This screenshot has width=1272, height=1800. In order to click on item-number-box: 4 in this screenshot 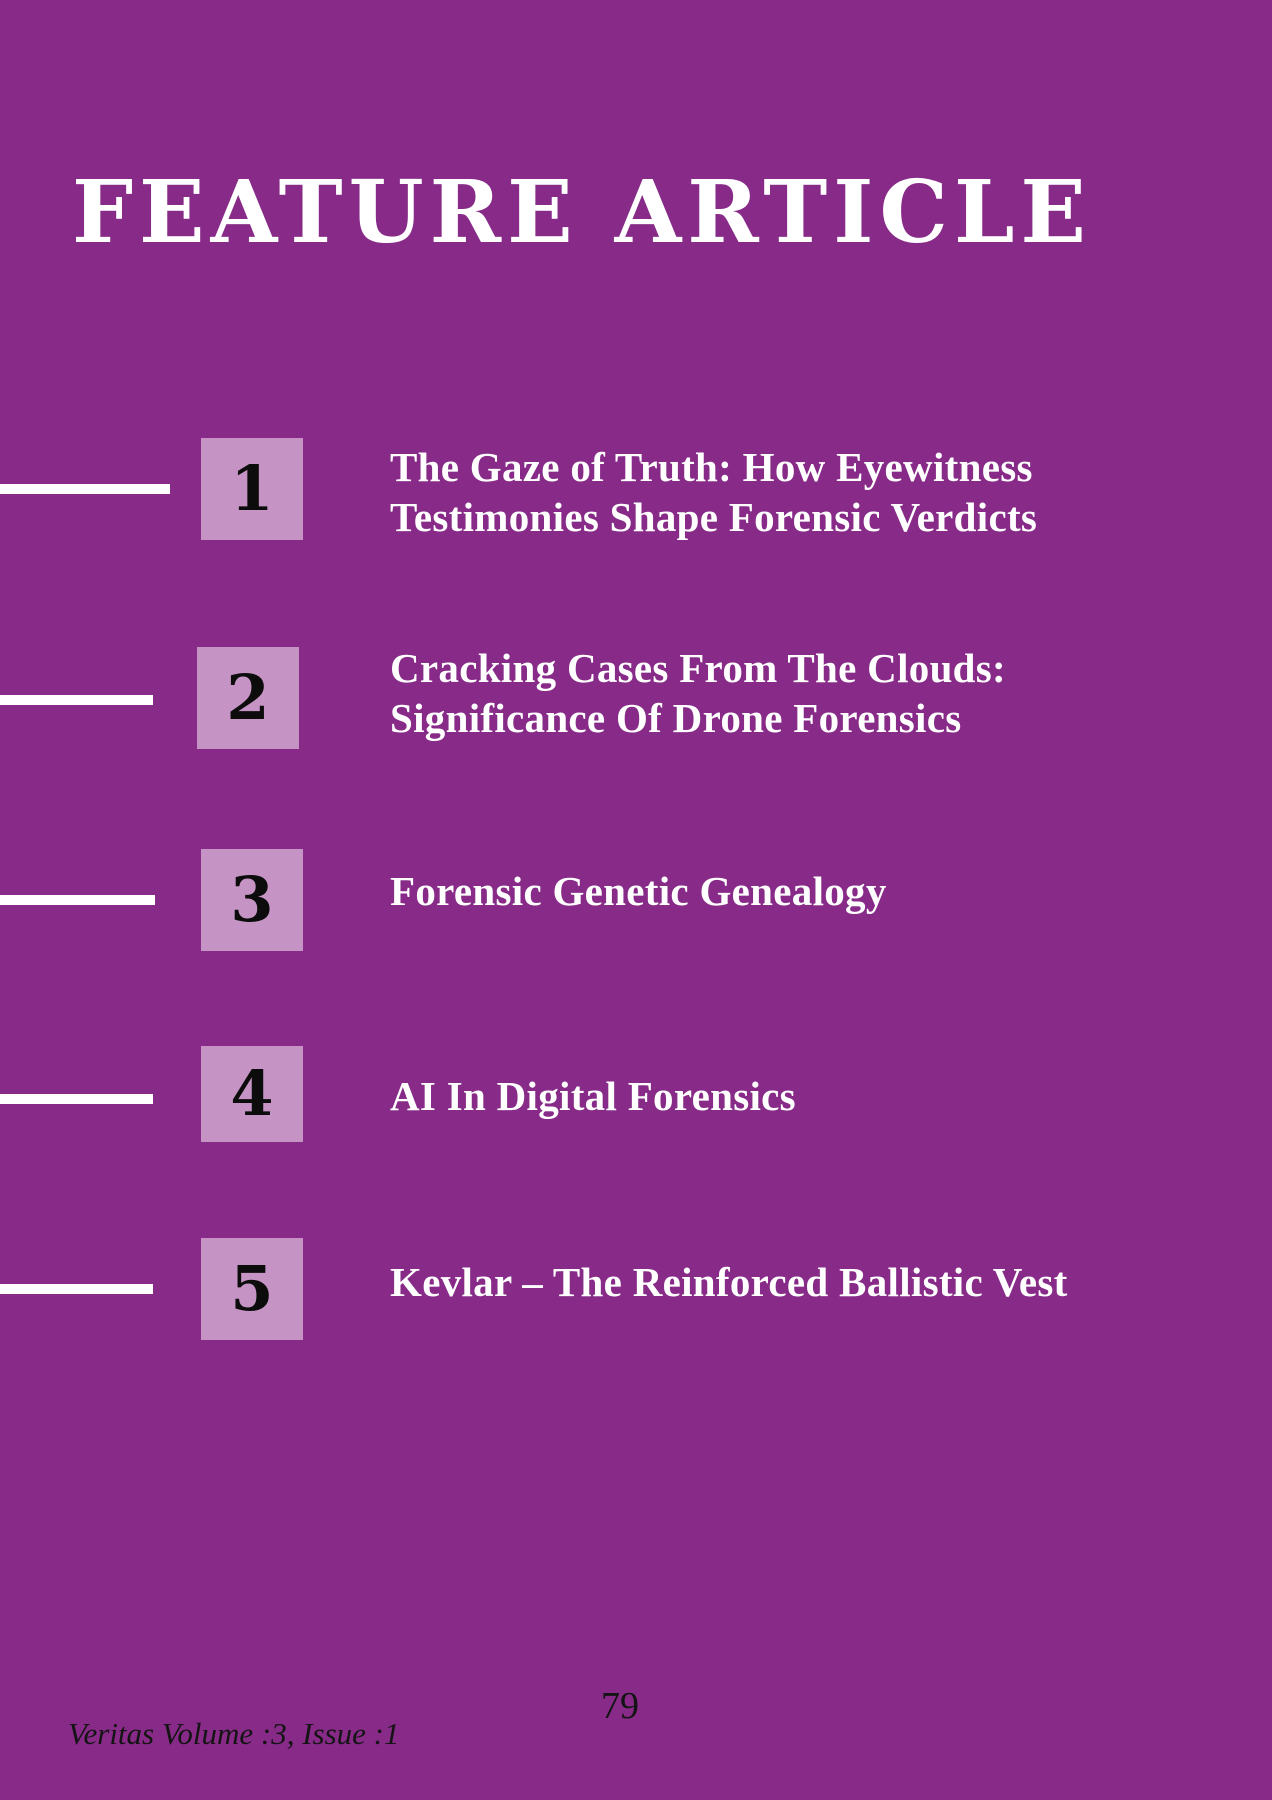, I will do `click(252, 1094)`.